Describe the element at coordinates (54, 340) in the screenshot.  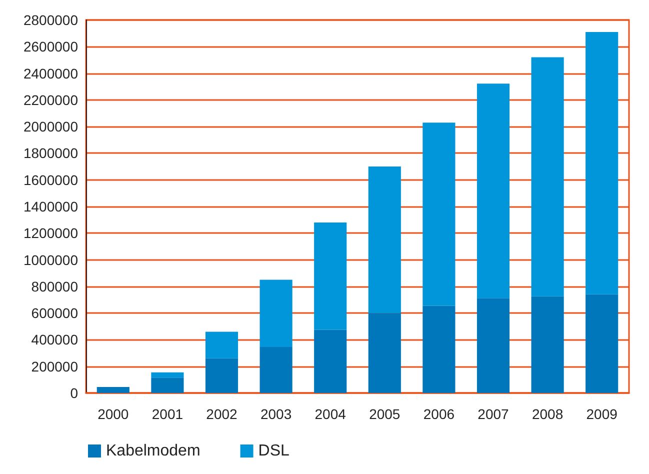
I see `y-tick-label: 400000` at that location.